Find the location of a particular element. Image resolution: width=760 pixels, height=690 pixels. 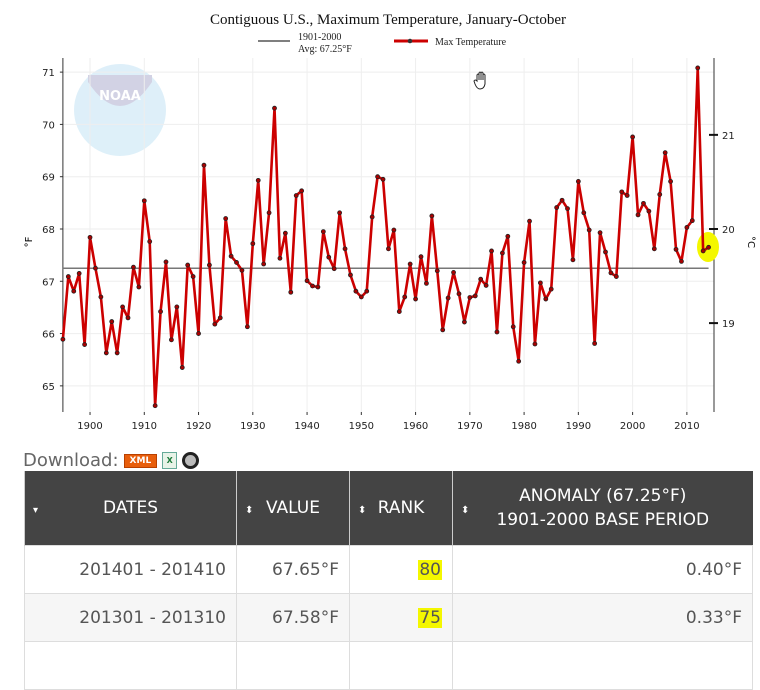

x-tick-label: 1990 is located at coordinates (578, 426).